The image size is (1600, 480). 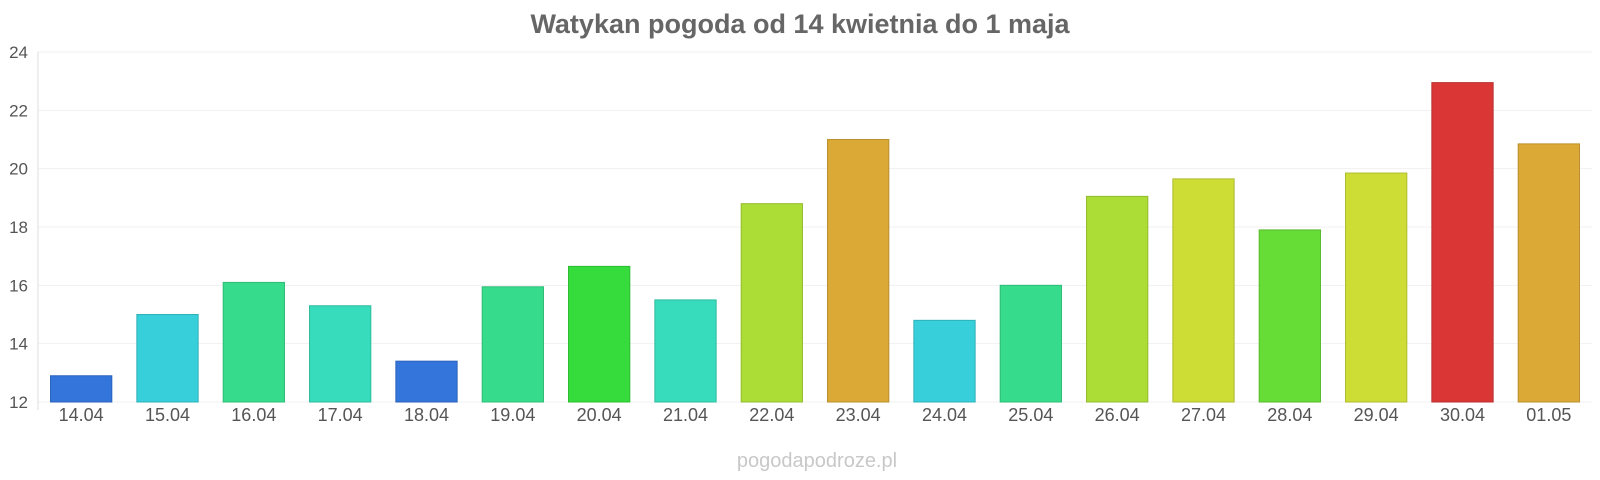 What do you see at coordinates (426, 415) in the screenshot?
I see `x-tick-label: 18.04` at bounding box center [426, 415].